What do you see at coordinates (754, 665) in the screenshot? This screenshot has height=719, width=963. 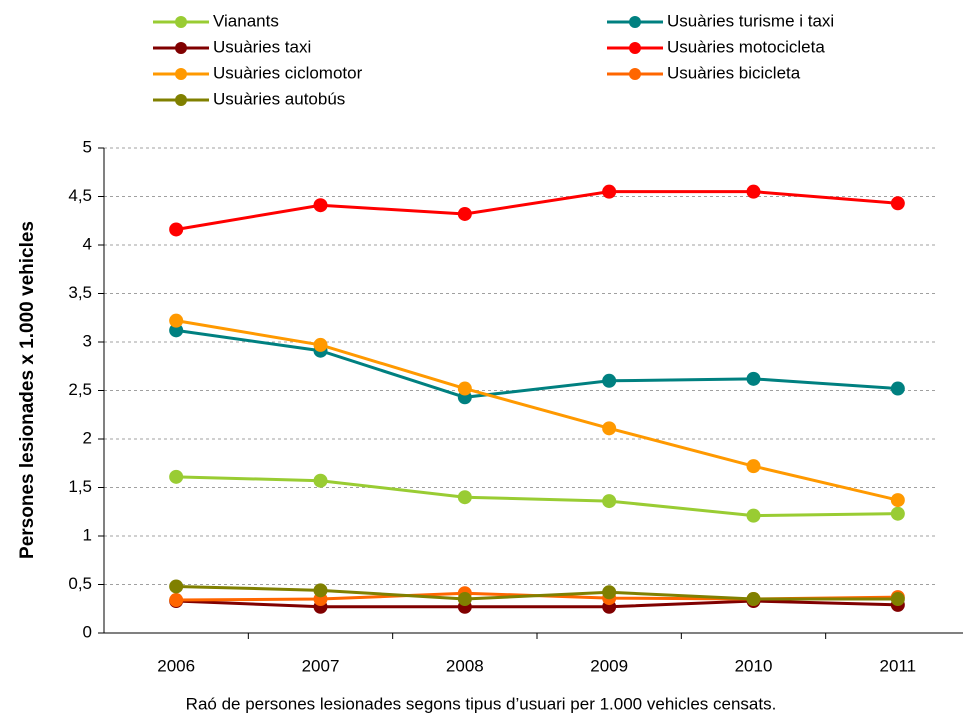 I see `x-tick-label: 2010` at bounding box center [754, 665].